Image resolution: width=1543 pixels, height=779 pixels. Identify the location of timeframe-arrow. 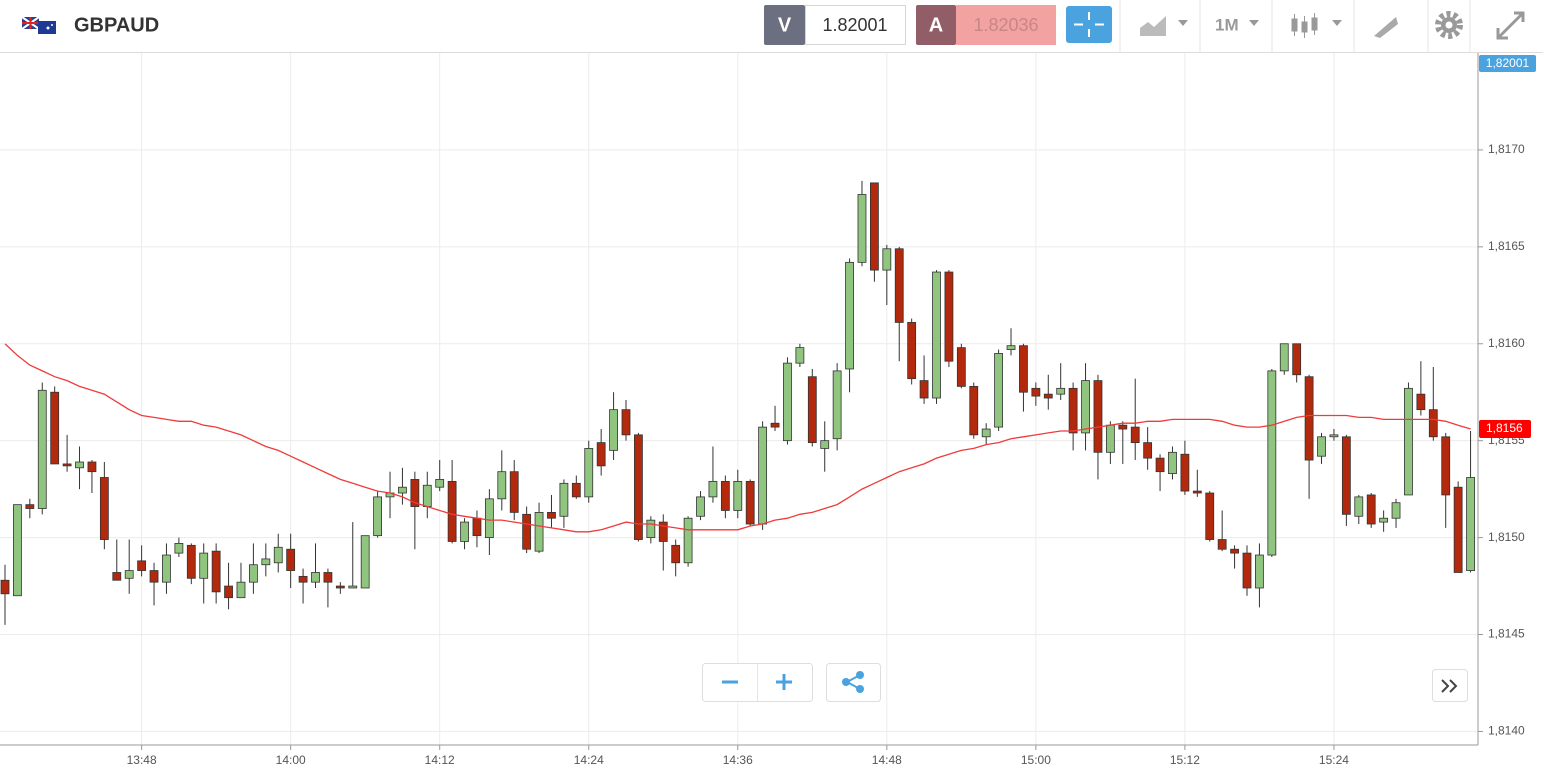
(1254, 23).